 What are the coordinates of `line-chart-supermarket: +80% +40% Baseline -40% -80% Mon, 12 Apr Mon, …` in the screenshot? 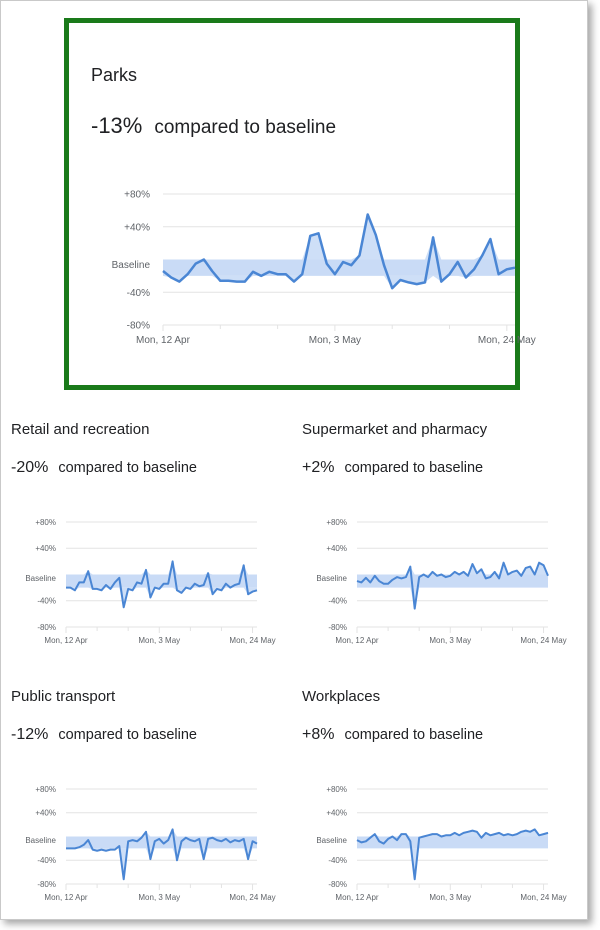 It's located at (441, 581).